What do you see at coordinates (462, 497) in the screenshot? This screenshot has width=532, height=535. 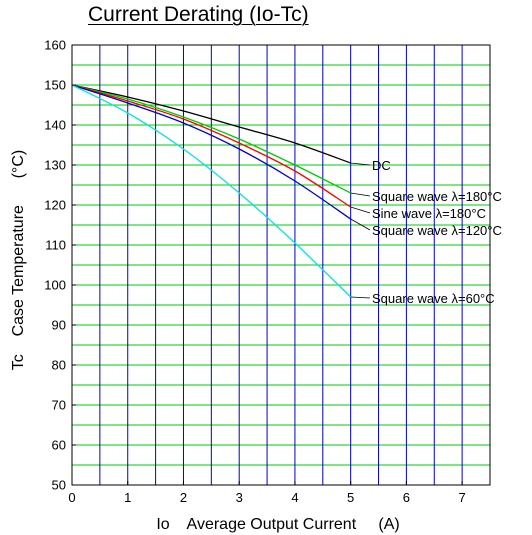 I see `x-tick-label: 7` at bounding box center [462, 497].